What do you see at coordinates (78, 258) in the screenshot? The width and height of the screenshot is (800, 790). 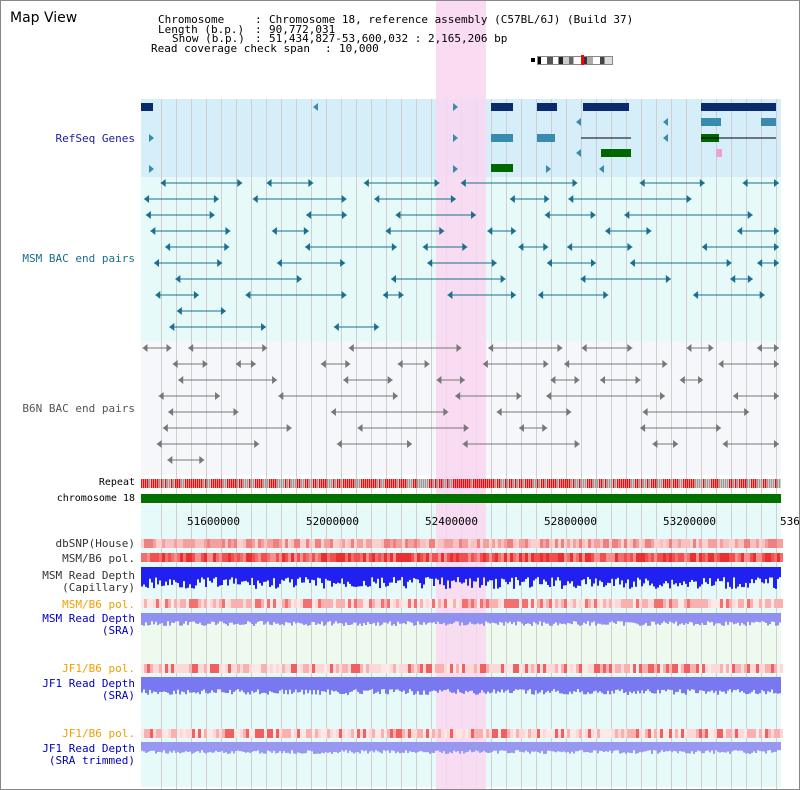 I see `msm-bac-label: MSM BAC end pairs` at bounding box center [78, 258].